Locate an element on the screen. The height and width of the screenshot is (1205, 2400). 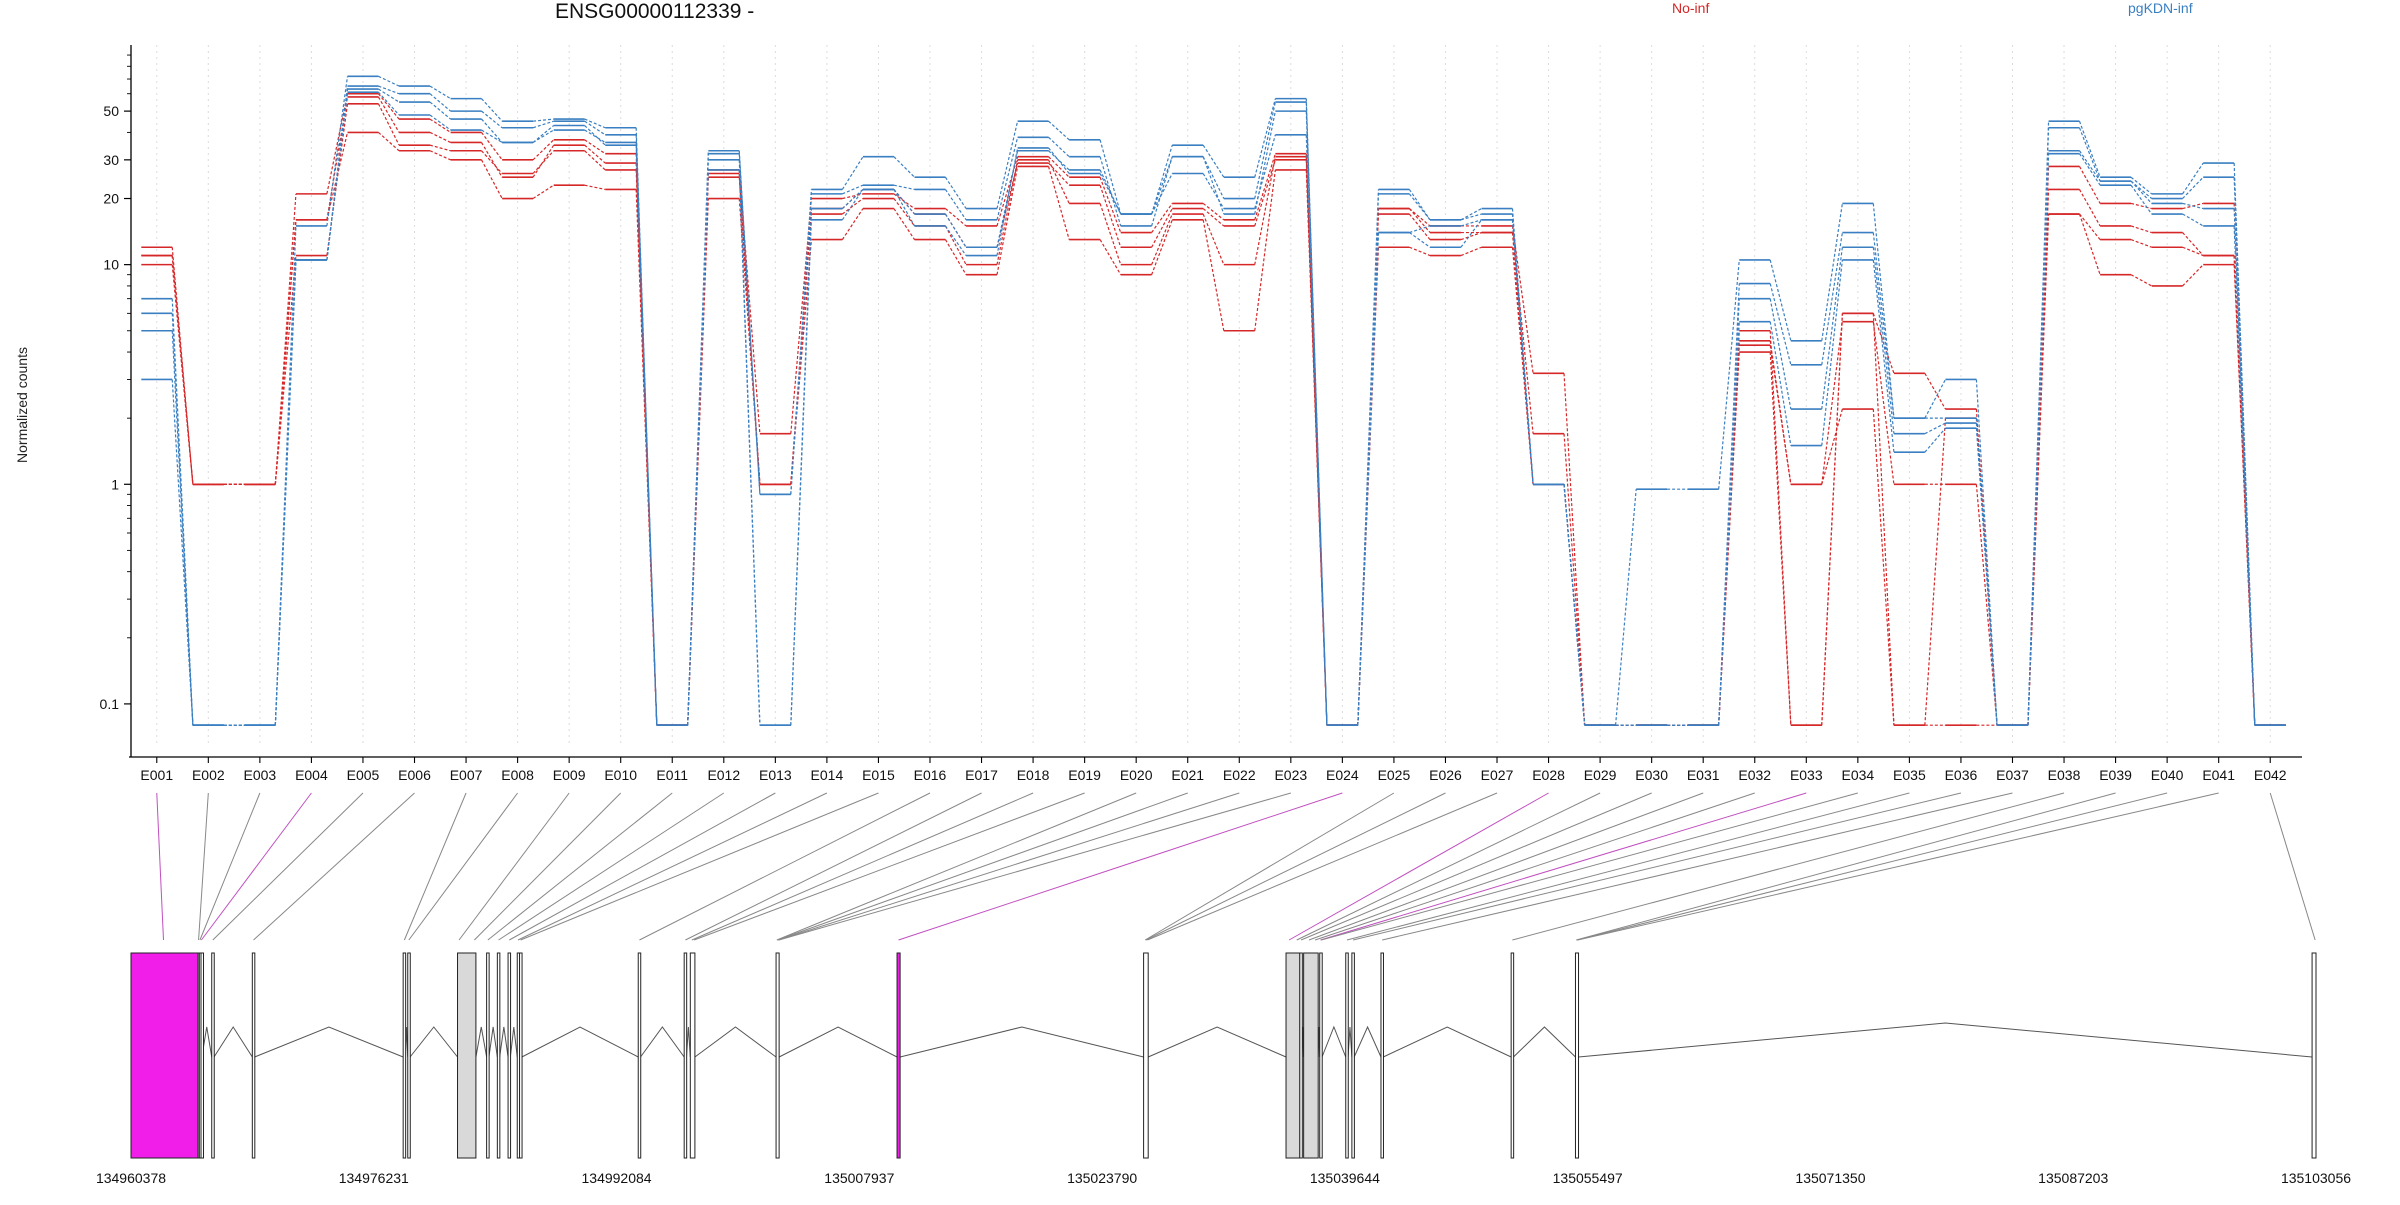
x-tick-label: E014 is located at coordinates (827, 775).